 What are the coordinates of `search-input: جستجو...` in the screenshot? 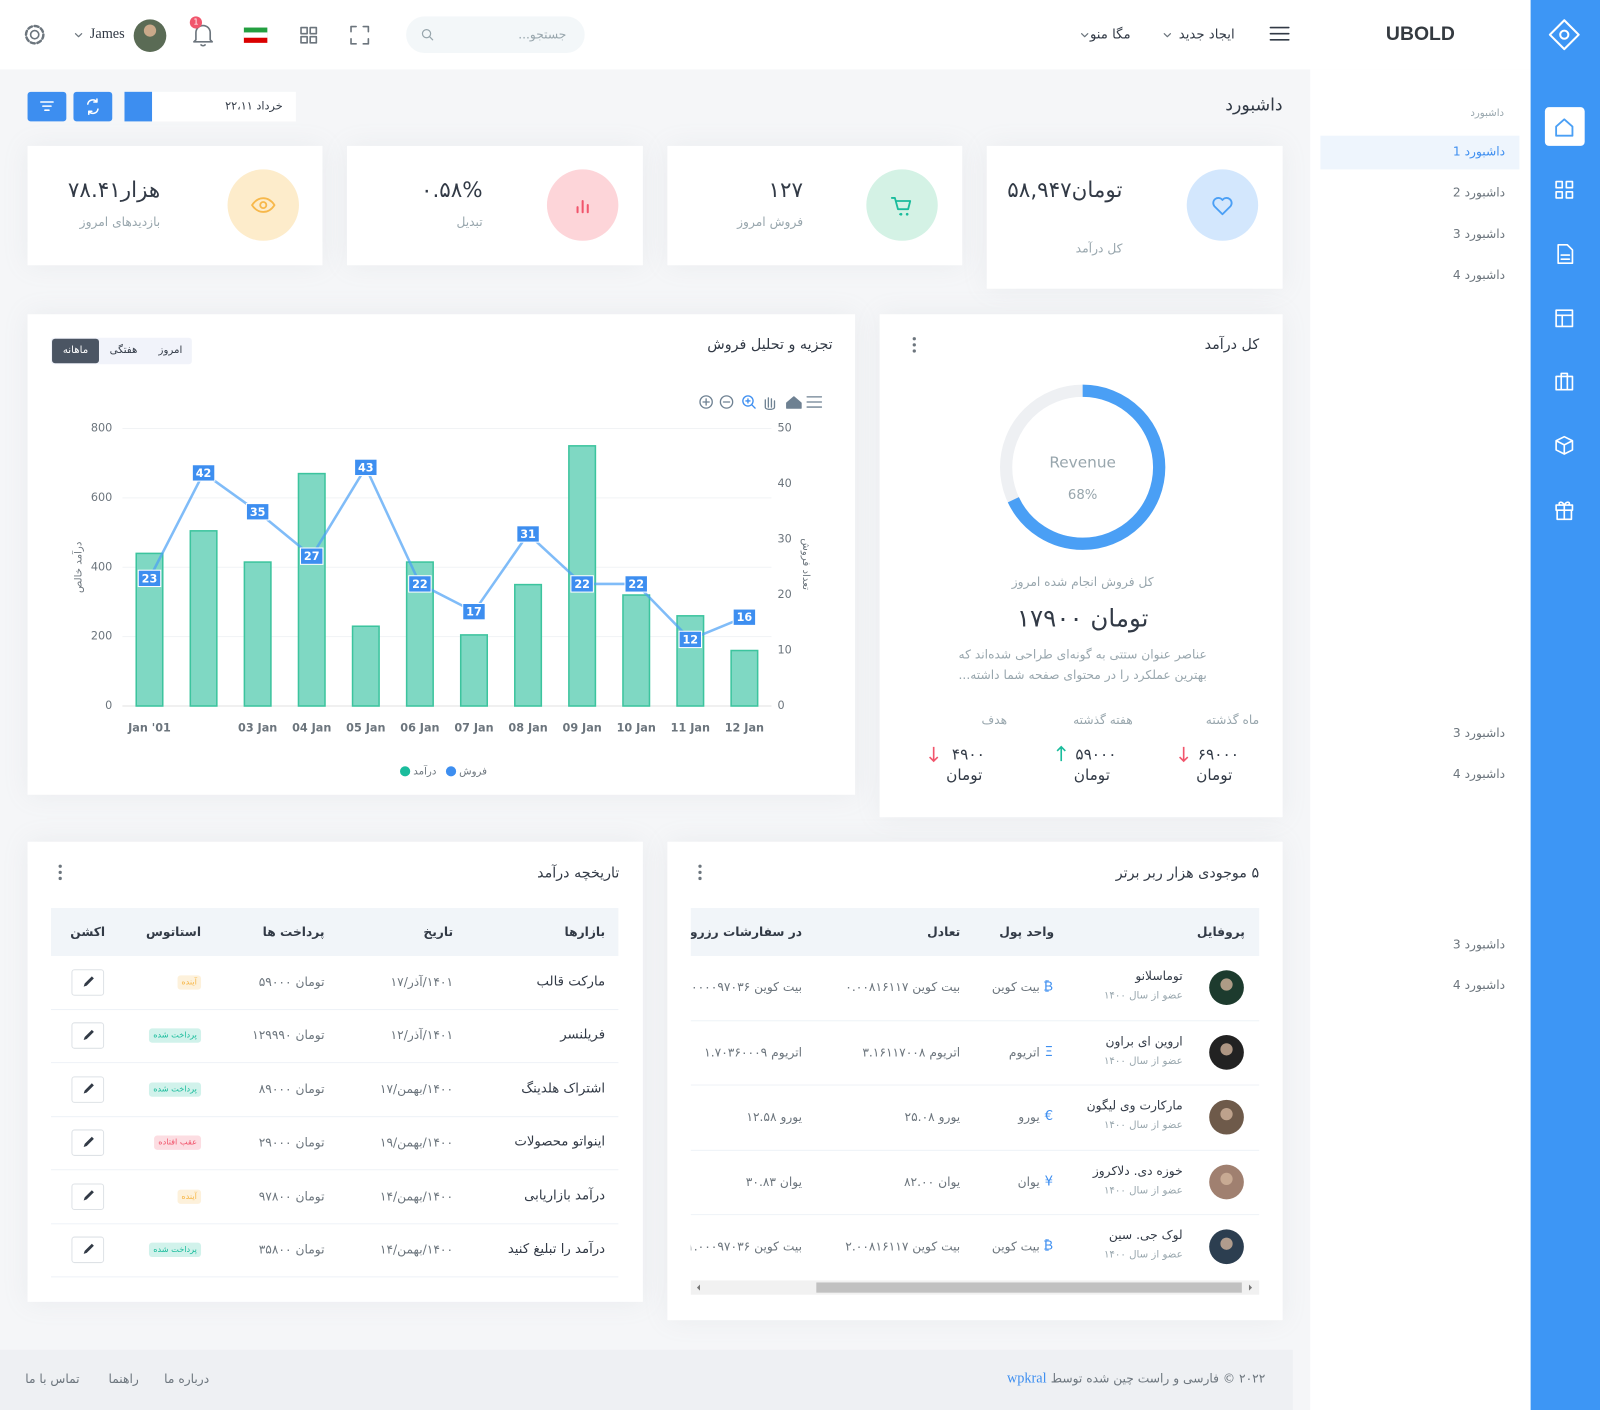 It's located at (542, 34).